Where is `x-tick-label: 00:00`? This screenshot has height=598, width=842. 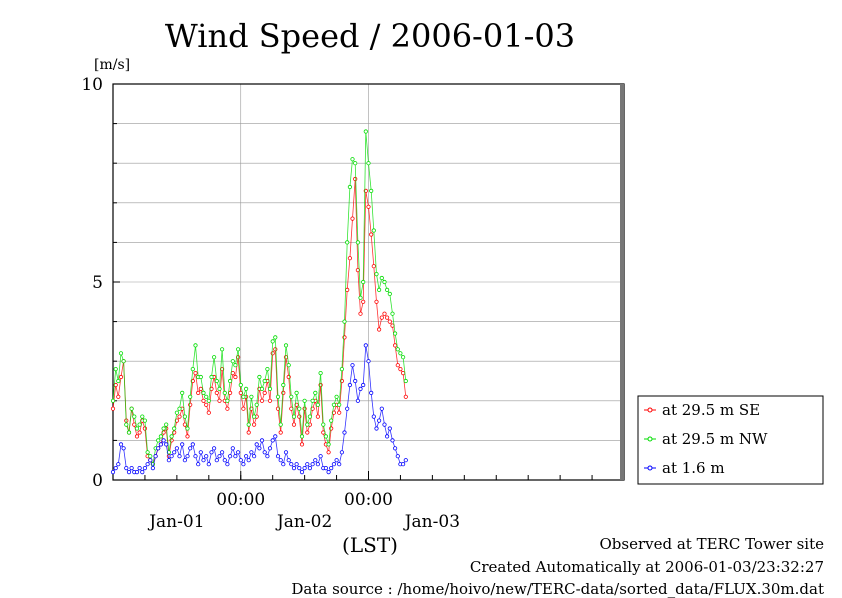
x-tick-label: 00:00 is located at coordinates (368, 500).